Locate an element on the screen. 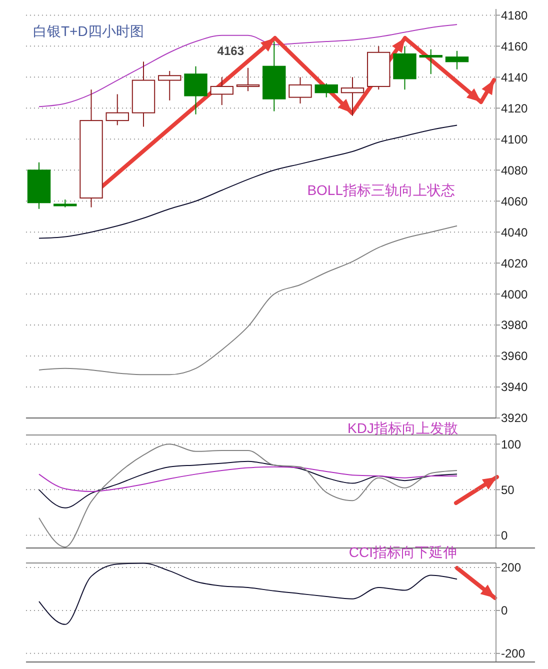 This screenshot has height=669, width=548. y-tick-label: 100 is located at coordinates (511, 444).